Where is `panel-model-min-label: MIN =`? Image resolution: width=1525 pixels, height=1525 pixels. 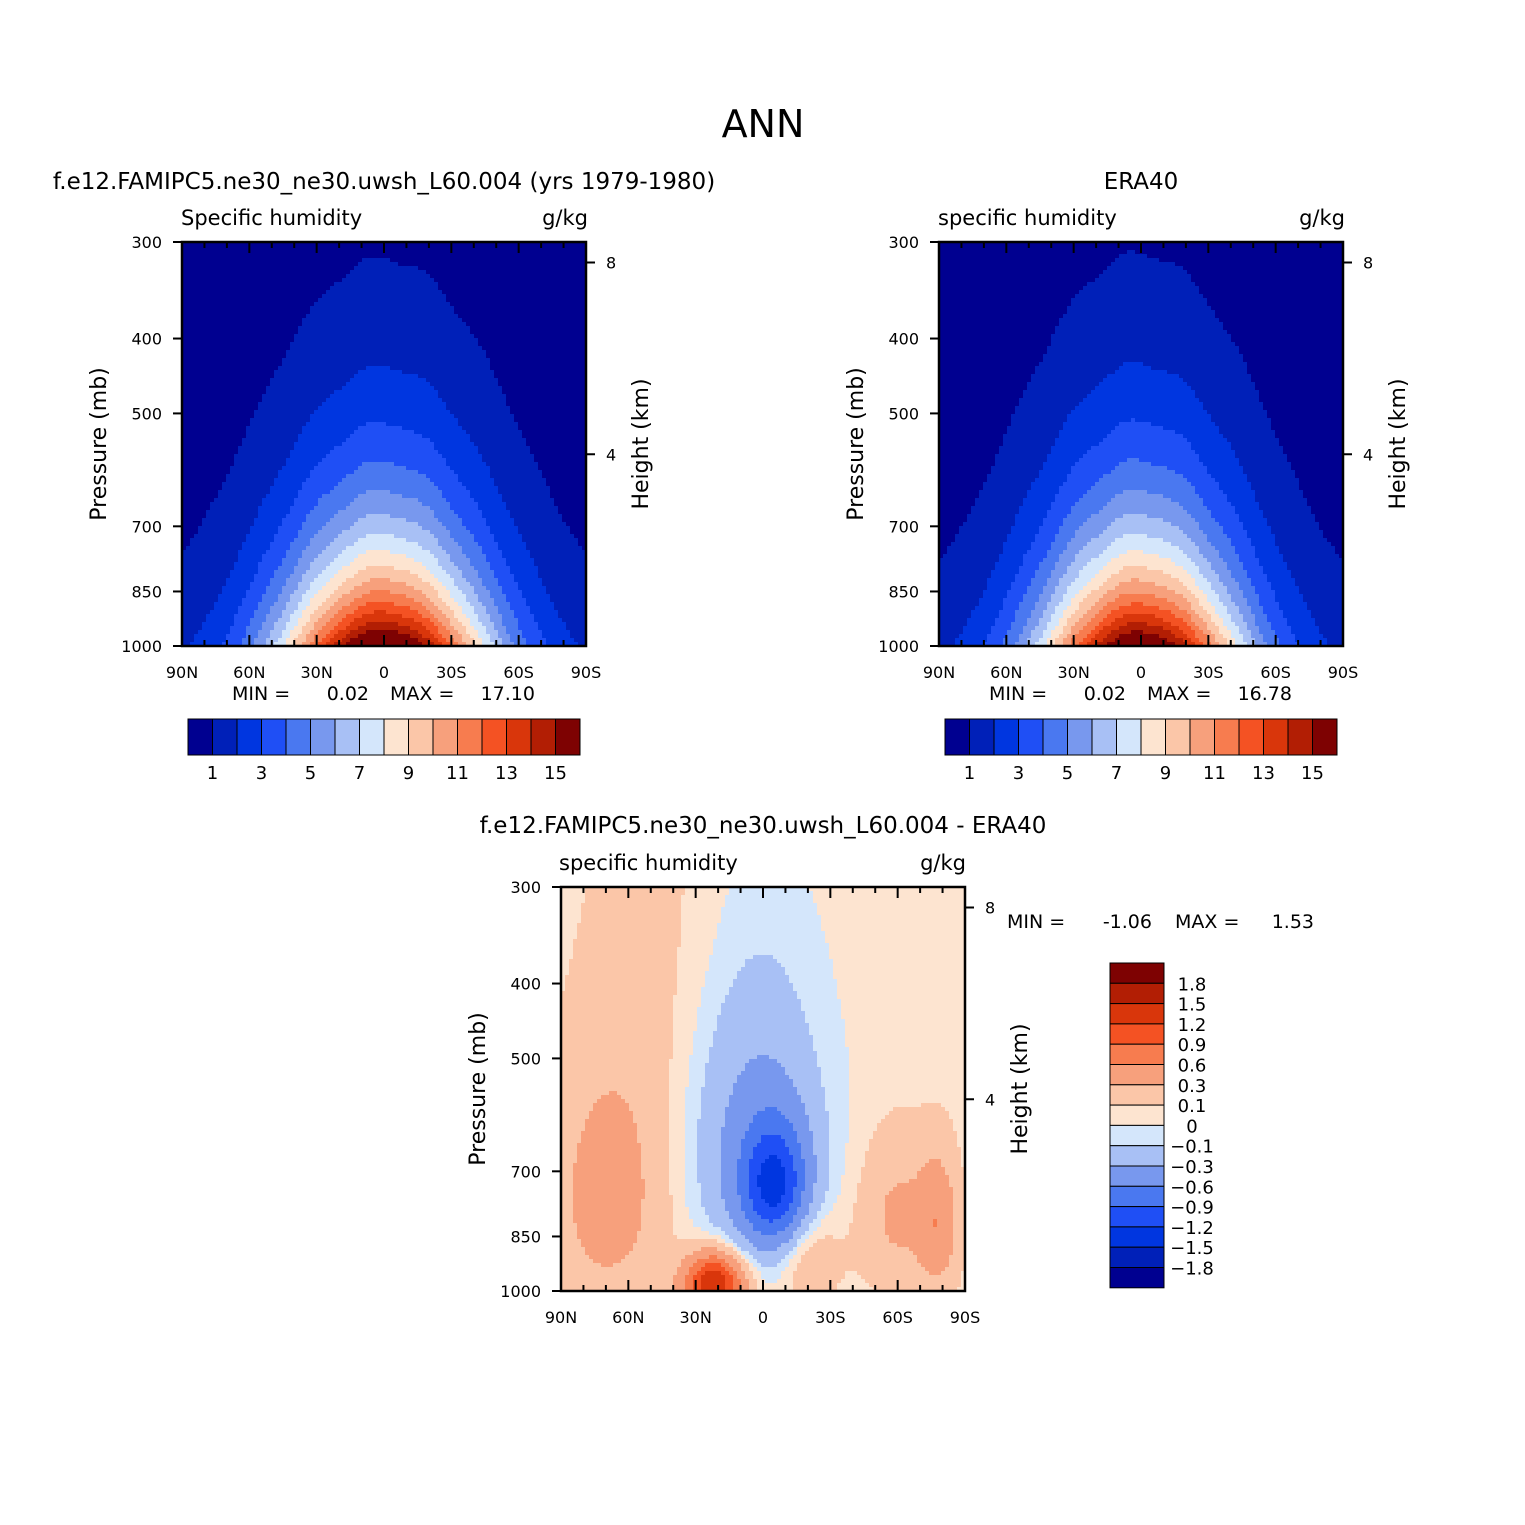
panel-model-min-label: MIN = is located at coordinates (261, 694).